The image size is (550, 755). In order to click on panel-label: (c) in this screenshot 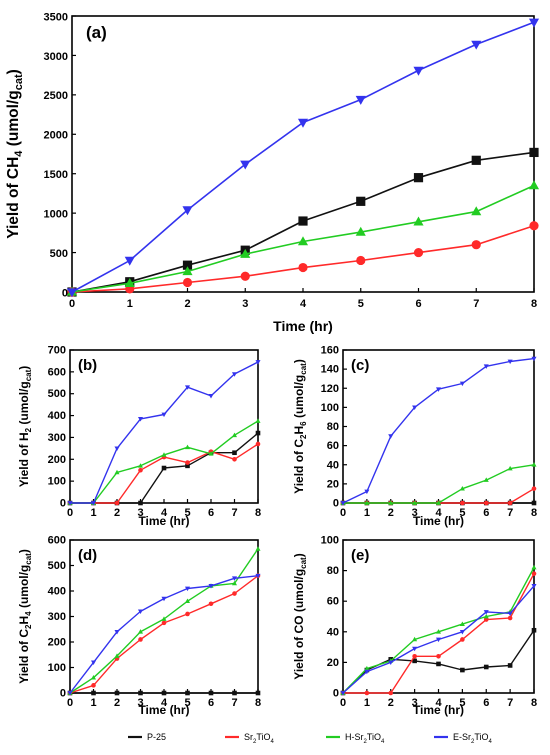, I will do `click(360, 365)`.